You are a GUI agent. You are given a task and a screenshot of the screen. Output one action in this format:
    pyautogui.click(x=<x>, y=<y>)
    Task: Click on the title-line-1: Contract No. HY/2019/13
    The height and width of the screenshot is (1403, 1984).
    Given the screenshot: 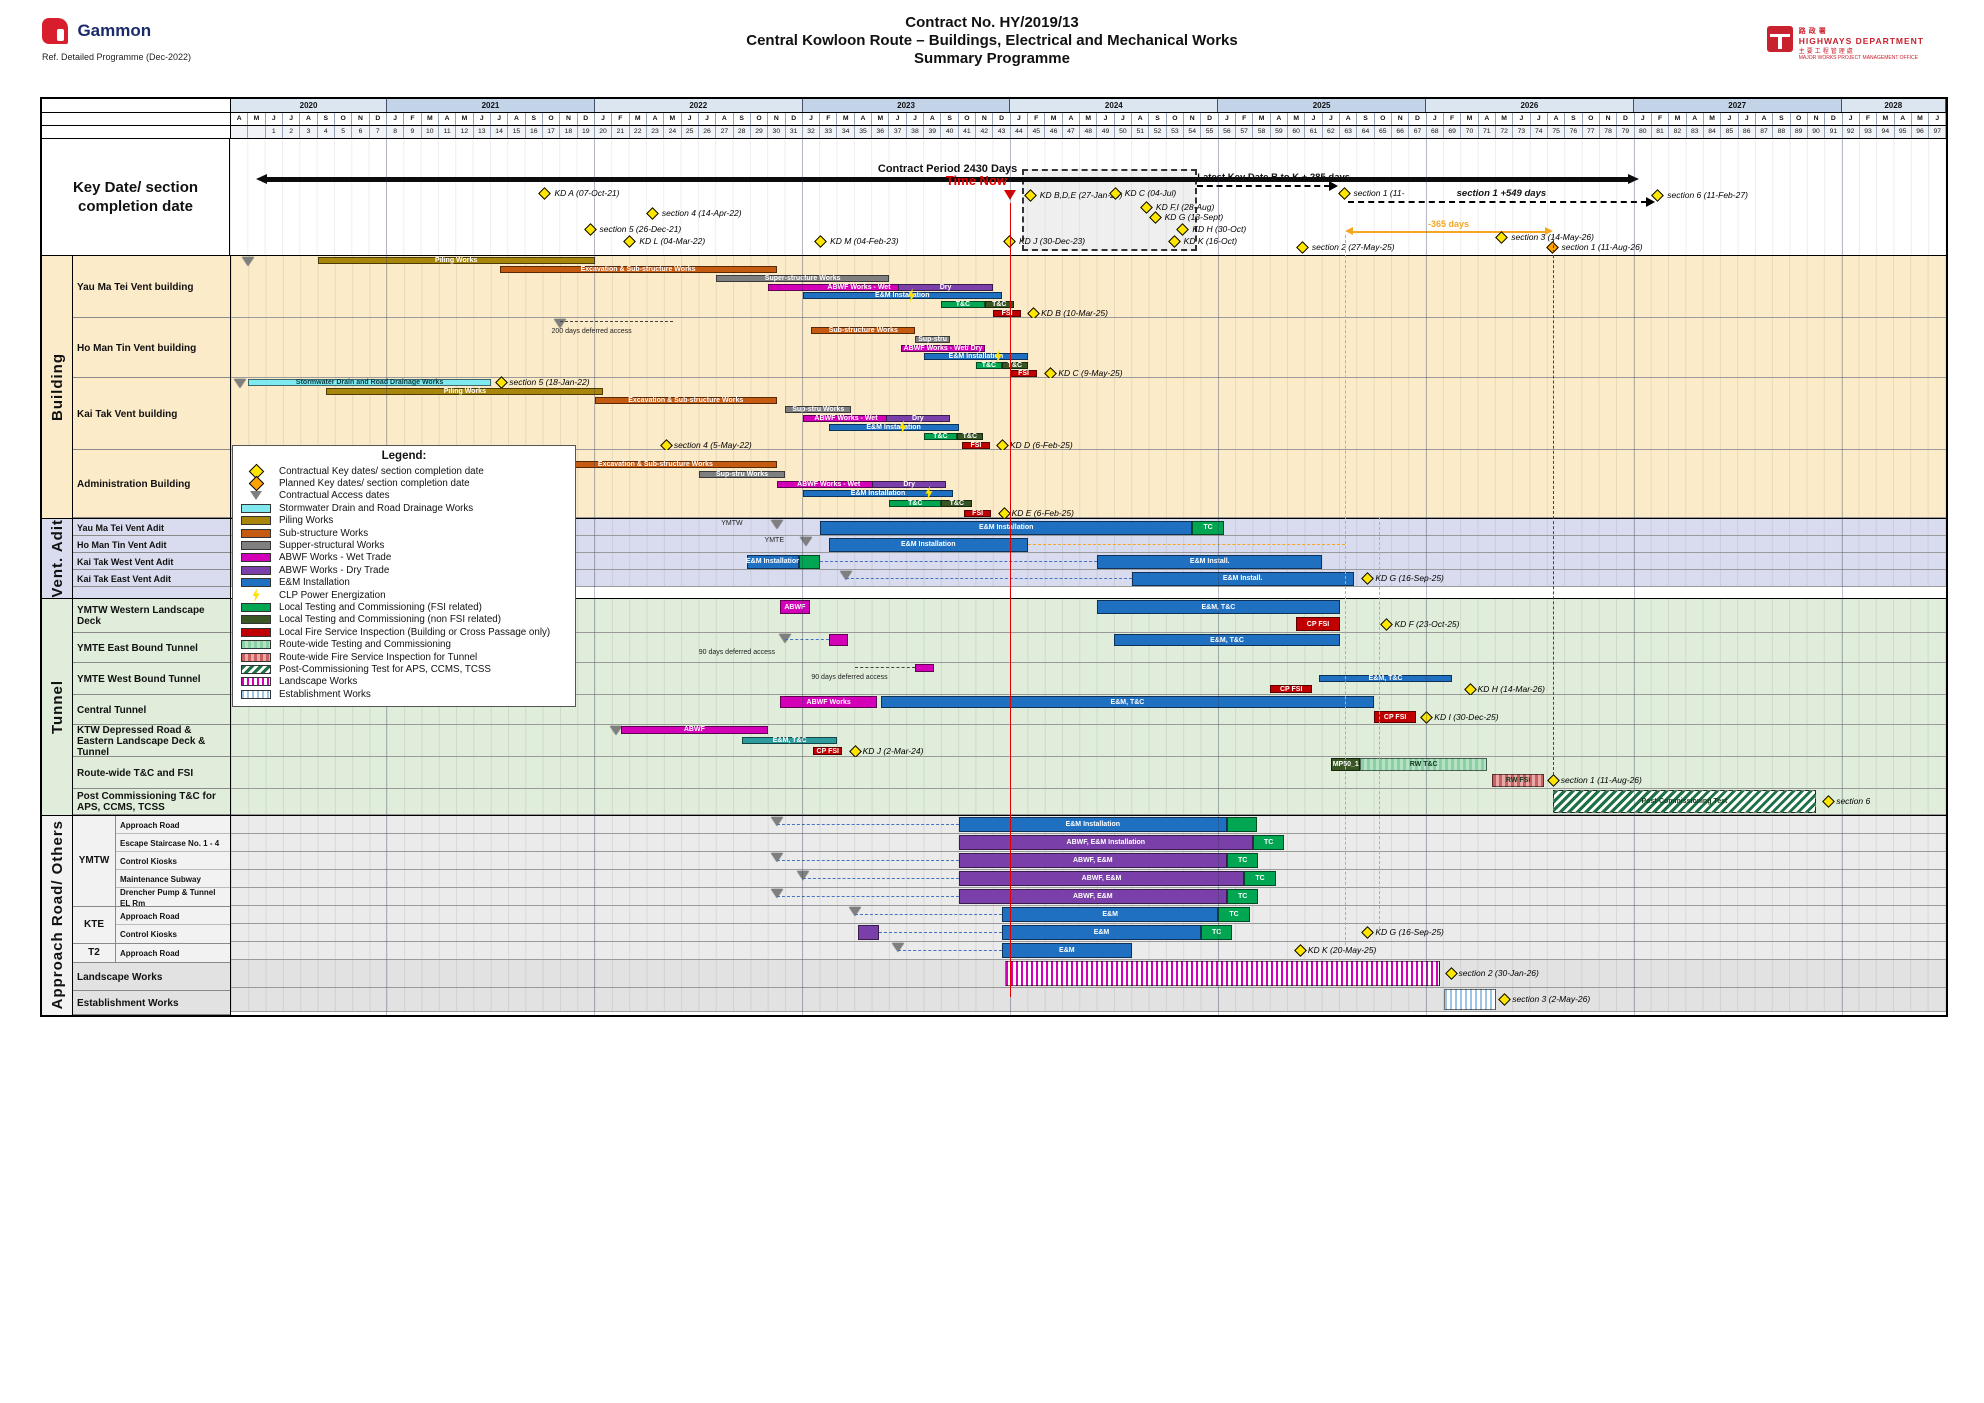 What is the action you would take?
    pyautogui.click(x=992, y=22)
    